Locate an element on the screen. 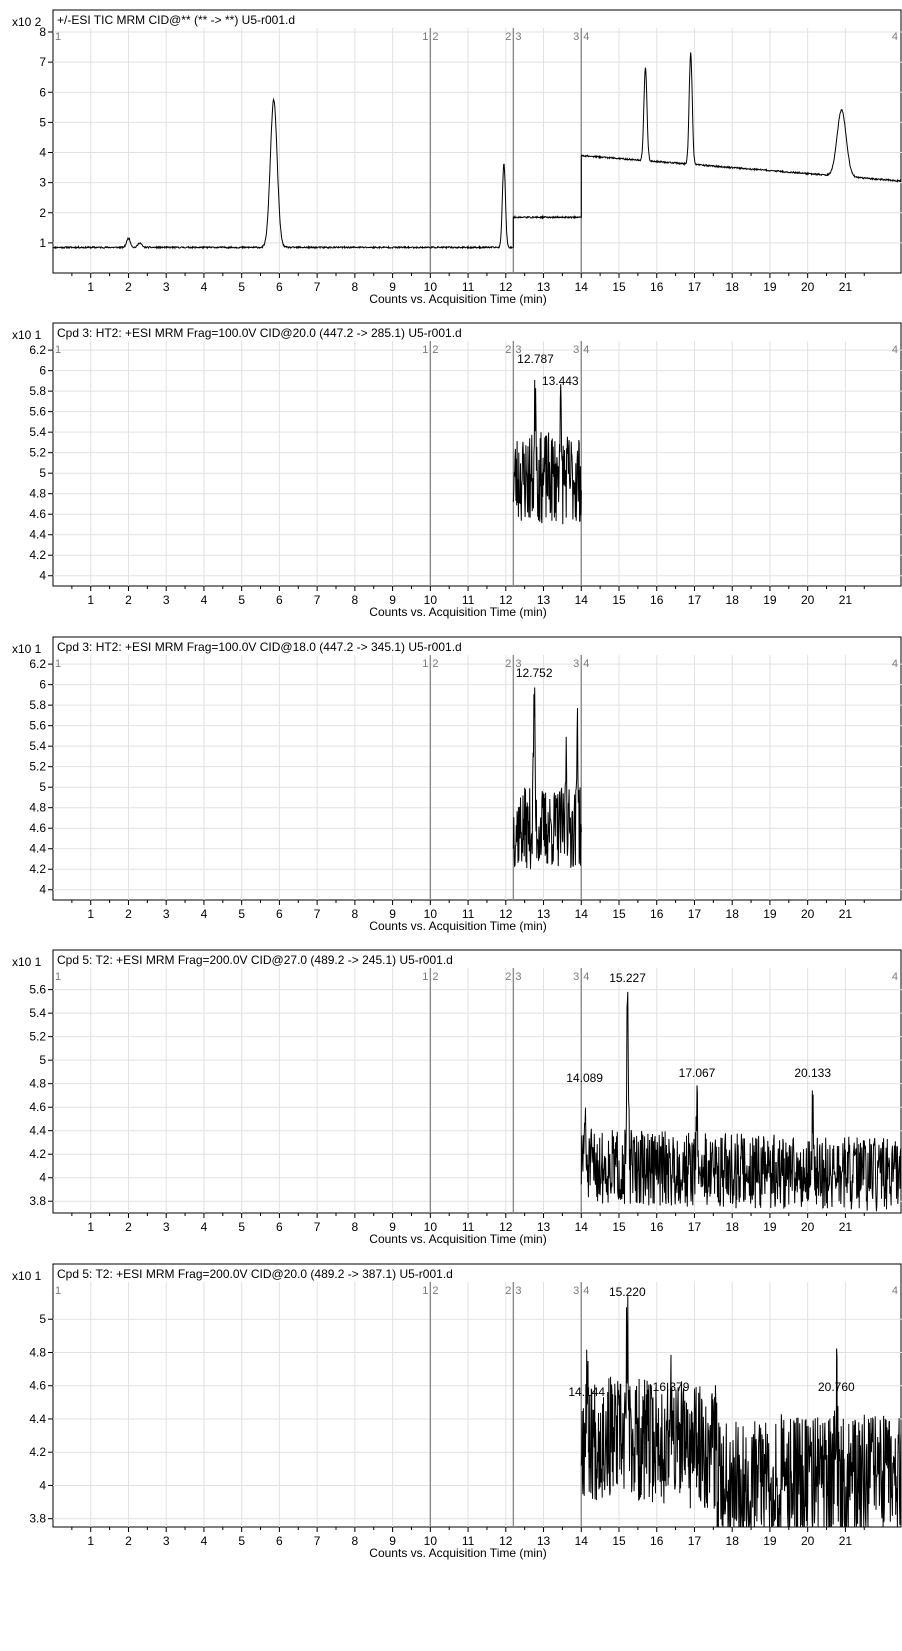 The height and width of the screenshot is (1651, 902). peak-annotation: 13.443 is located at coordinates (560, 381).